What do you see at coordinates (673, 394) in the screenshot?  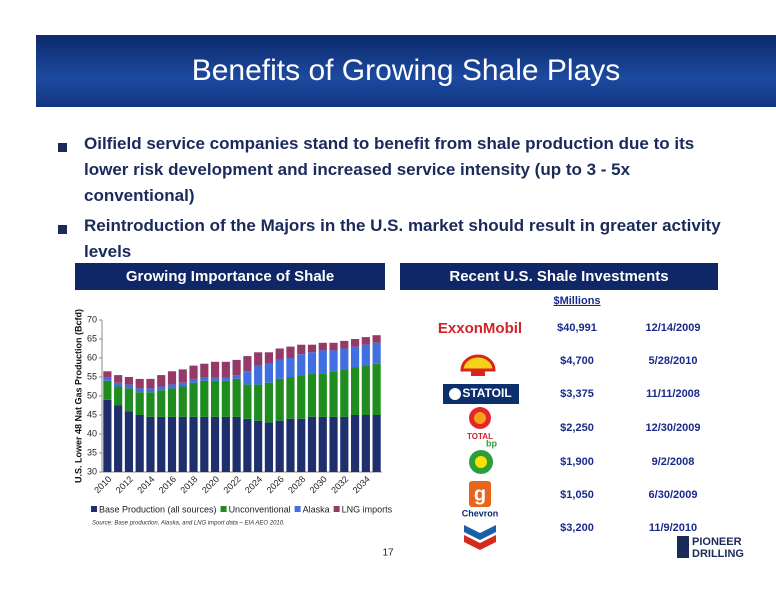 I see `investment-date: 11/11/2008` at bounding box center [673, 394].